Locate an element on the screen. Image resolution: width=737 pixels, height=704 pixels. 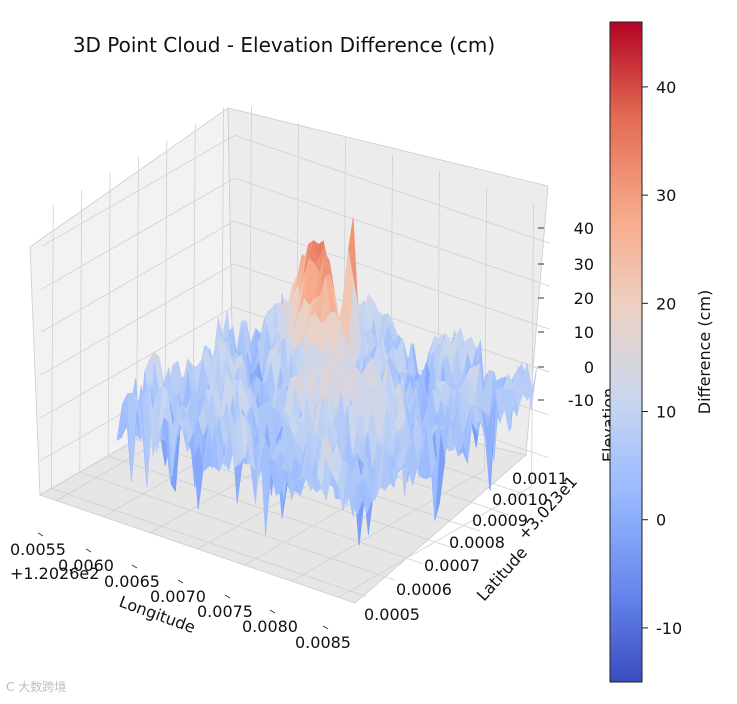
colorbar-tick-label: 0 is located at coordinates (661, 520).